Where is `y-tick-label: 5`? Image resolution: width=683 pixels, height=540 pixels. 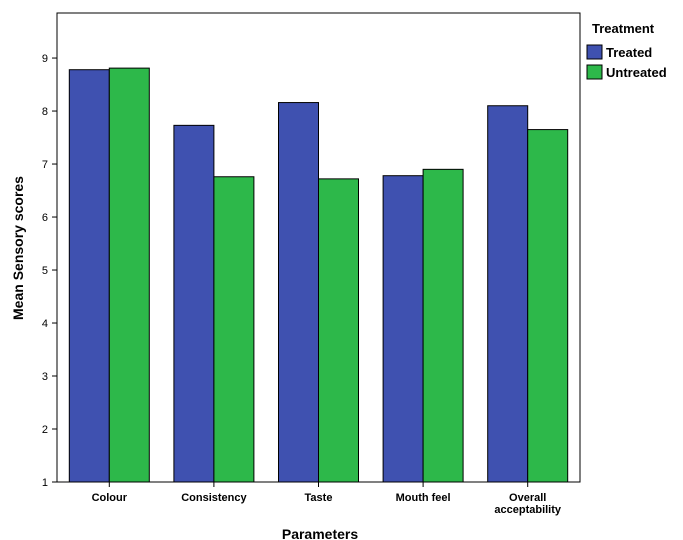 y-tick-label: 5 is located at coordinates (45, 271).